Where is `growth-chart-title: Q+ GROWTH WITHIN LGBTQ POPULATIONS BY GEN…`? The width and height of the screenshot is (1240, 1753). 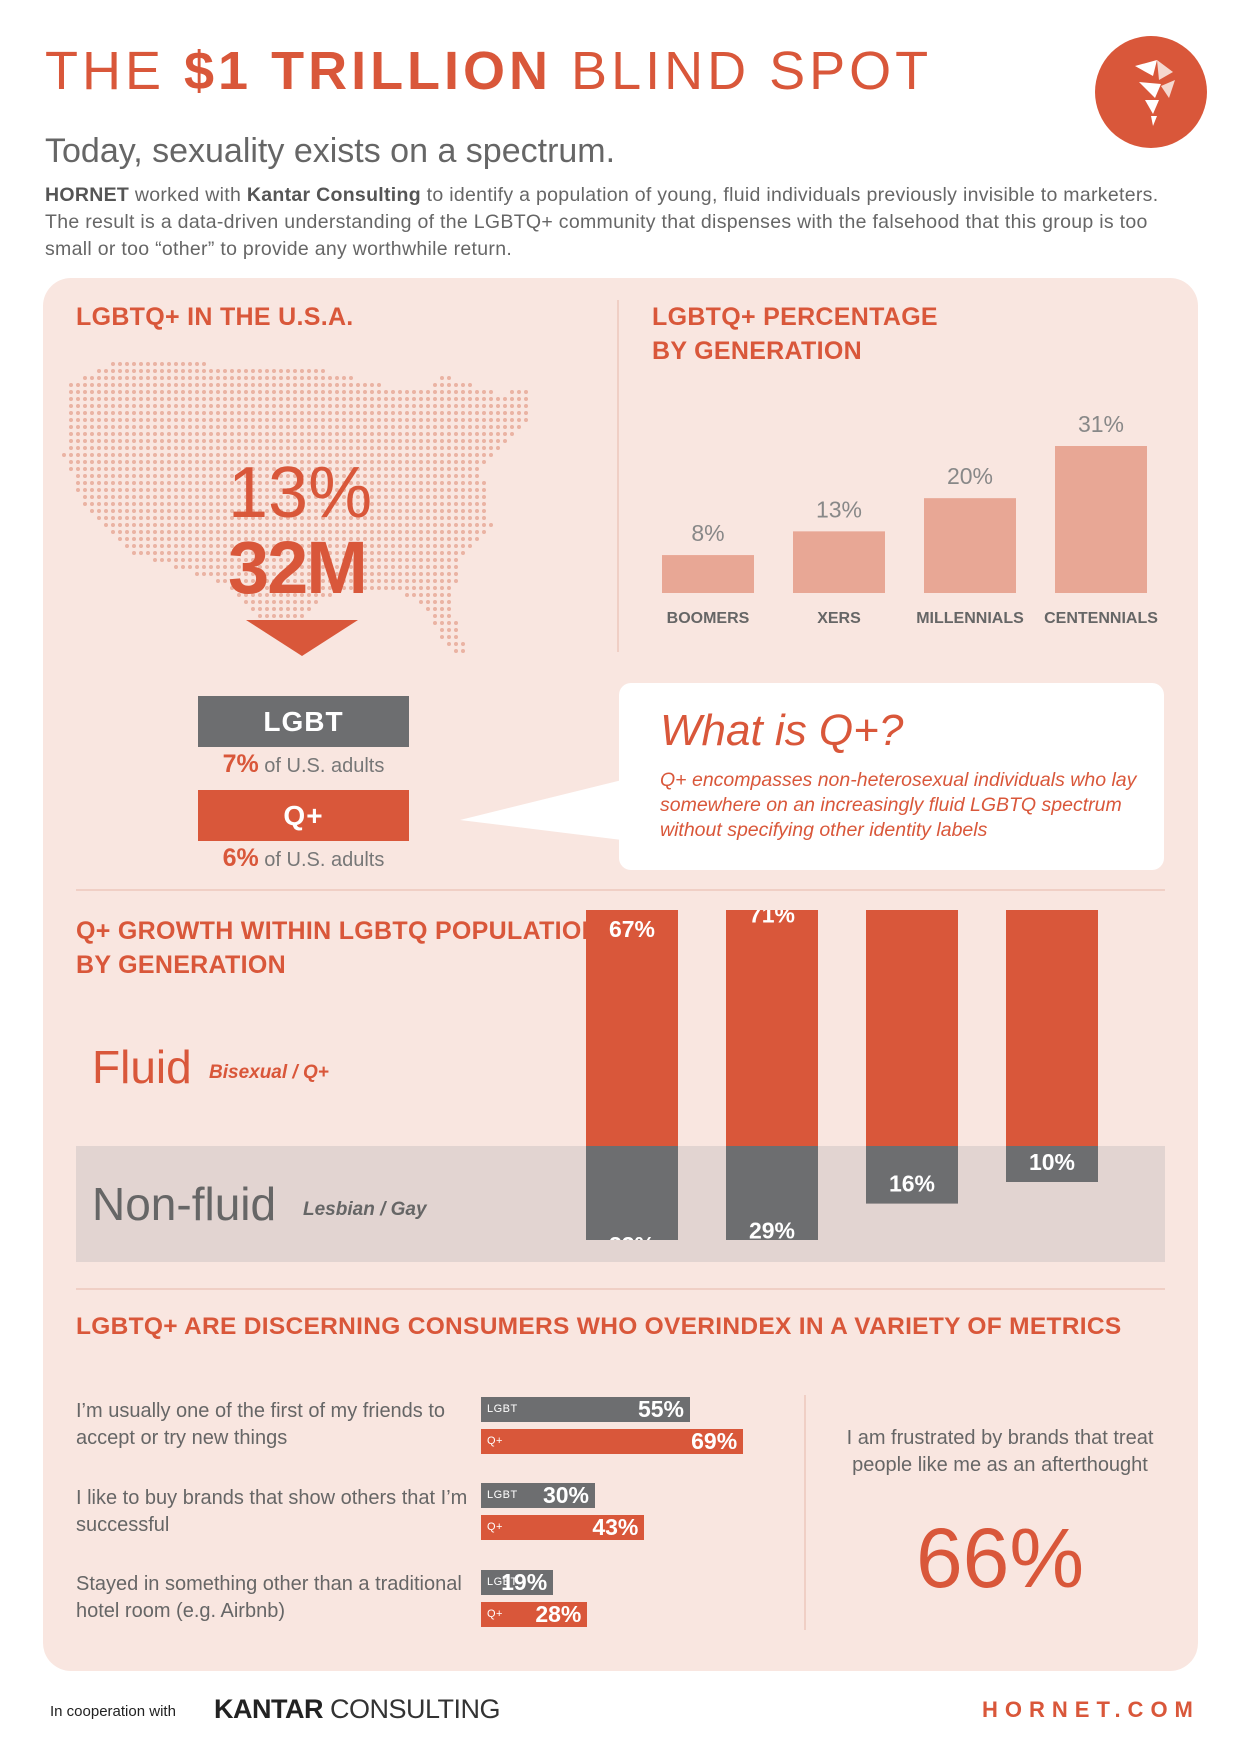
growth-chart-title: Q+ GROWTH WITHIN LGBTQ POPULATIONS BY GEN… is located at coordinates (346, 948).